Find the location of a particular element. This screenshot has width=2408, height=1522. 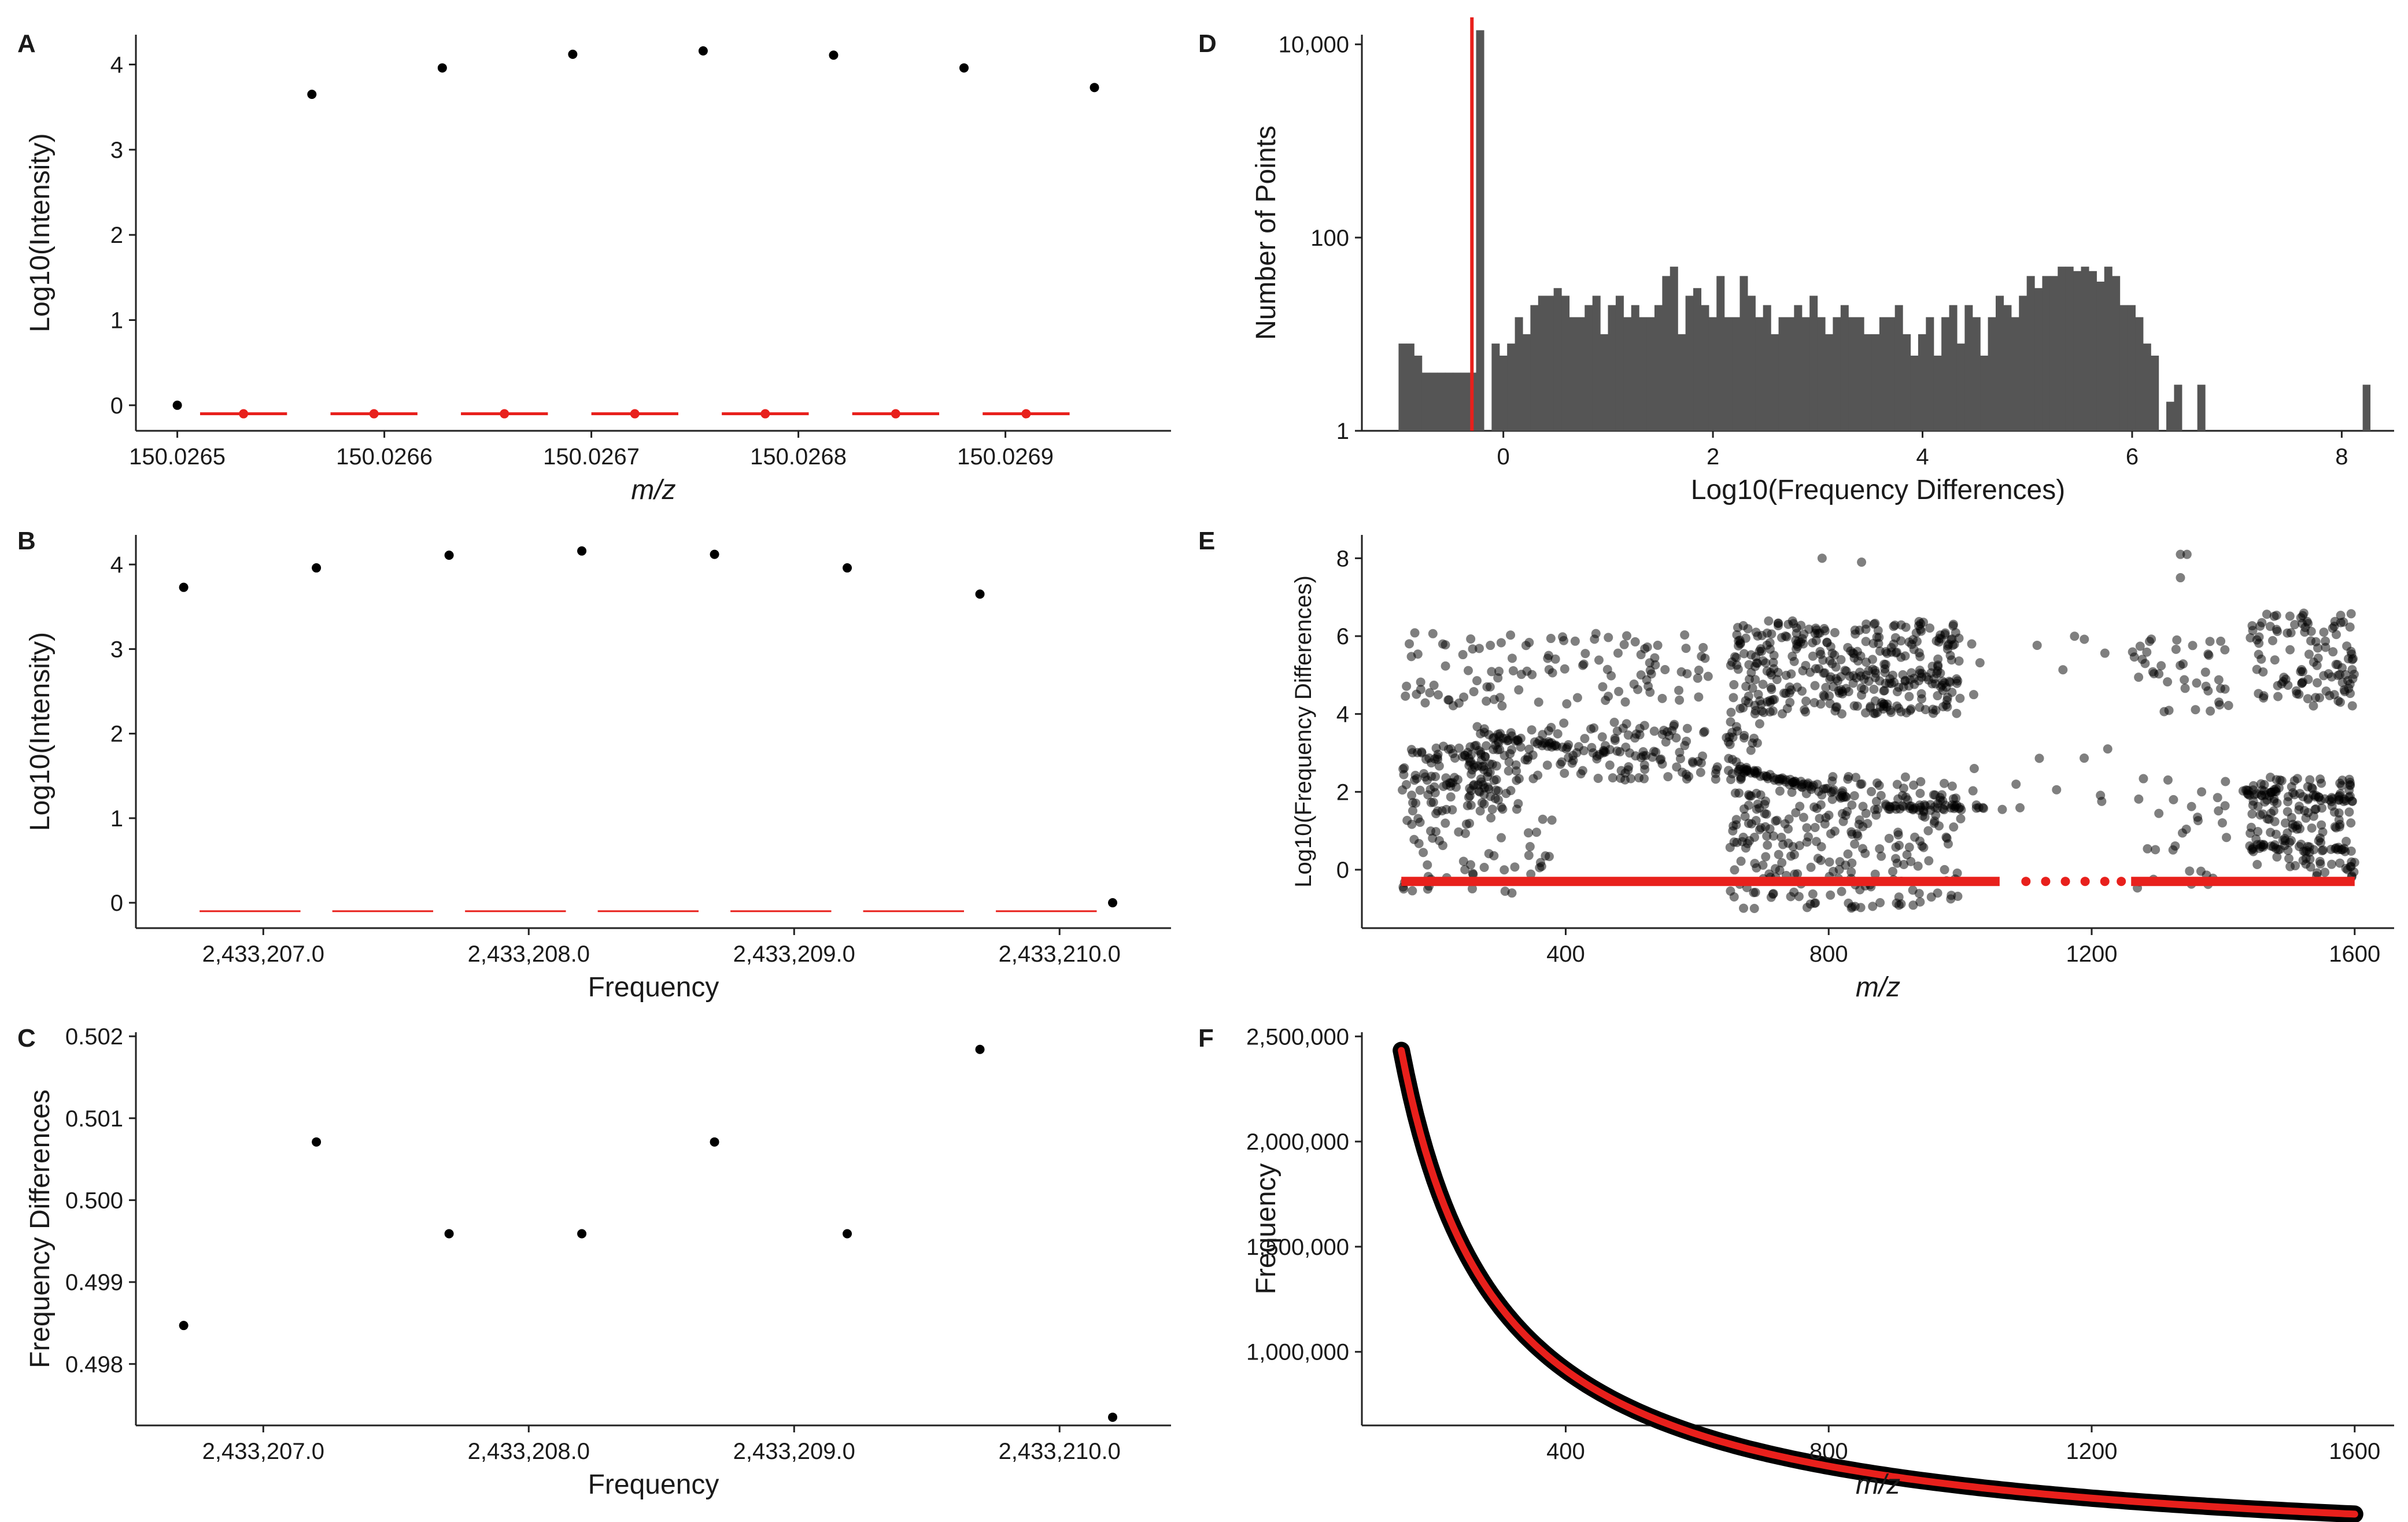

reference-point is located at coordinates (2065, 882).